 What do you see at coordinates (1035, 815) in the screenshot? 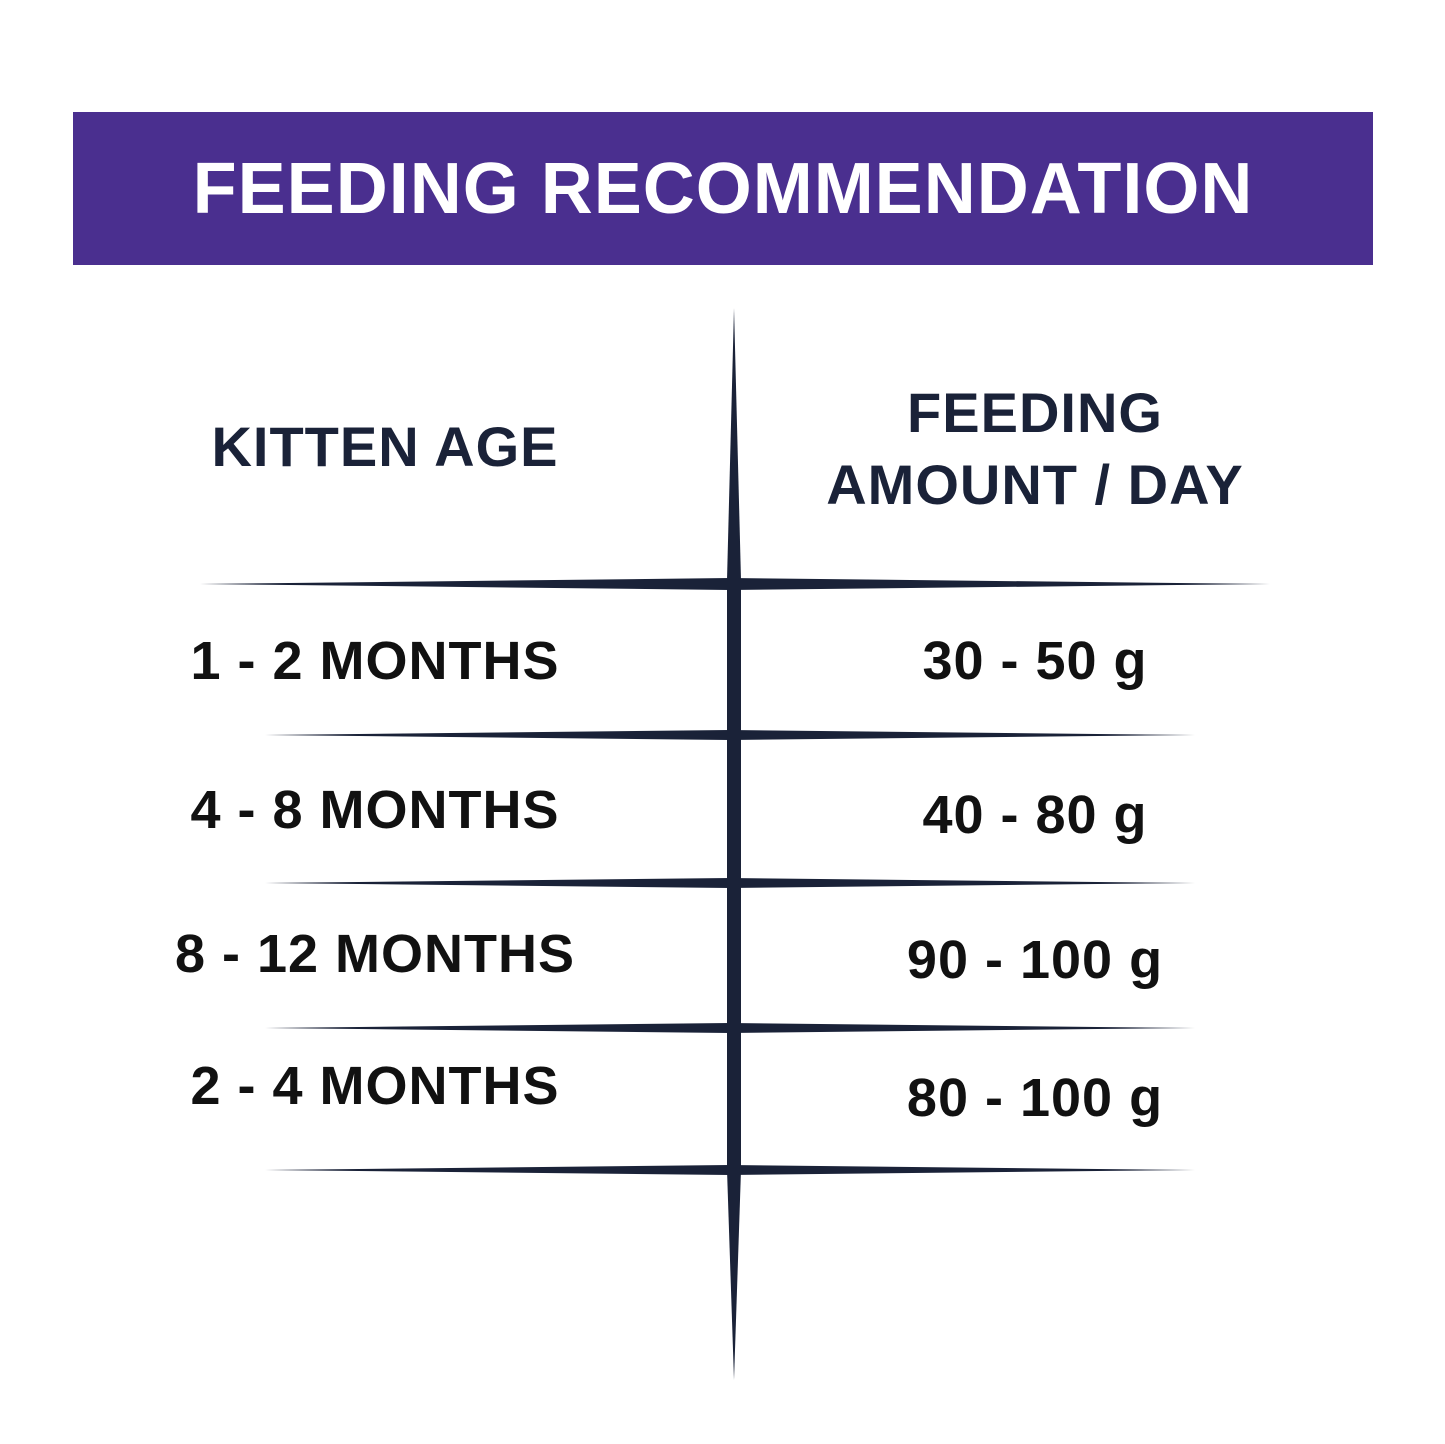
I see `row-amount: 40 - 80 g` at bounding box center [1035, 815].